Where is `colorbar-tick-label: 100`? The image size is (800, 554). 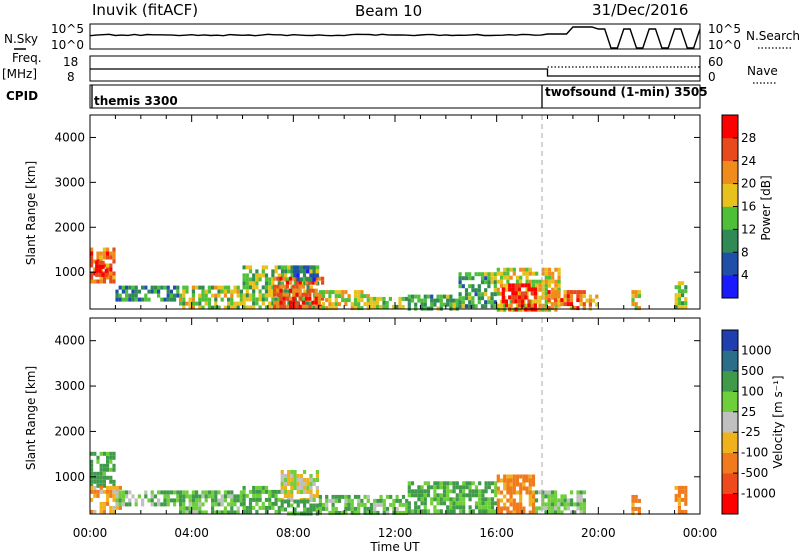
colorbar-tick-label: 100 is located at coordinates (752, 391).